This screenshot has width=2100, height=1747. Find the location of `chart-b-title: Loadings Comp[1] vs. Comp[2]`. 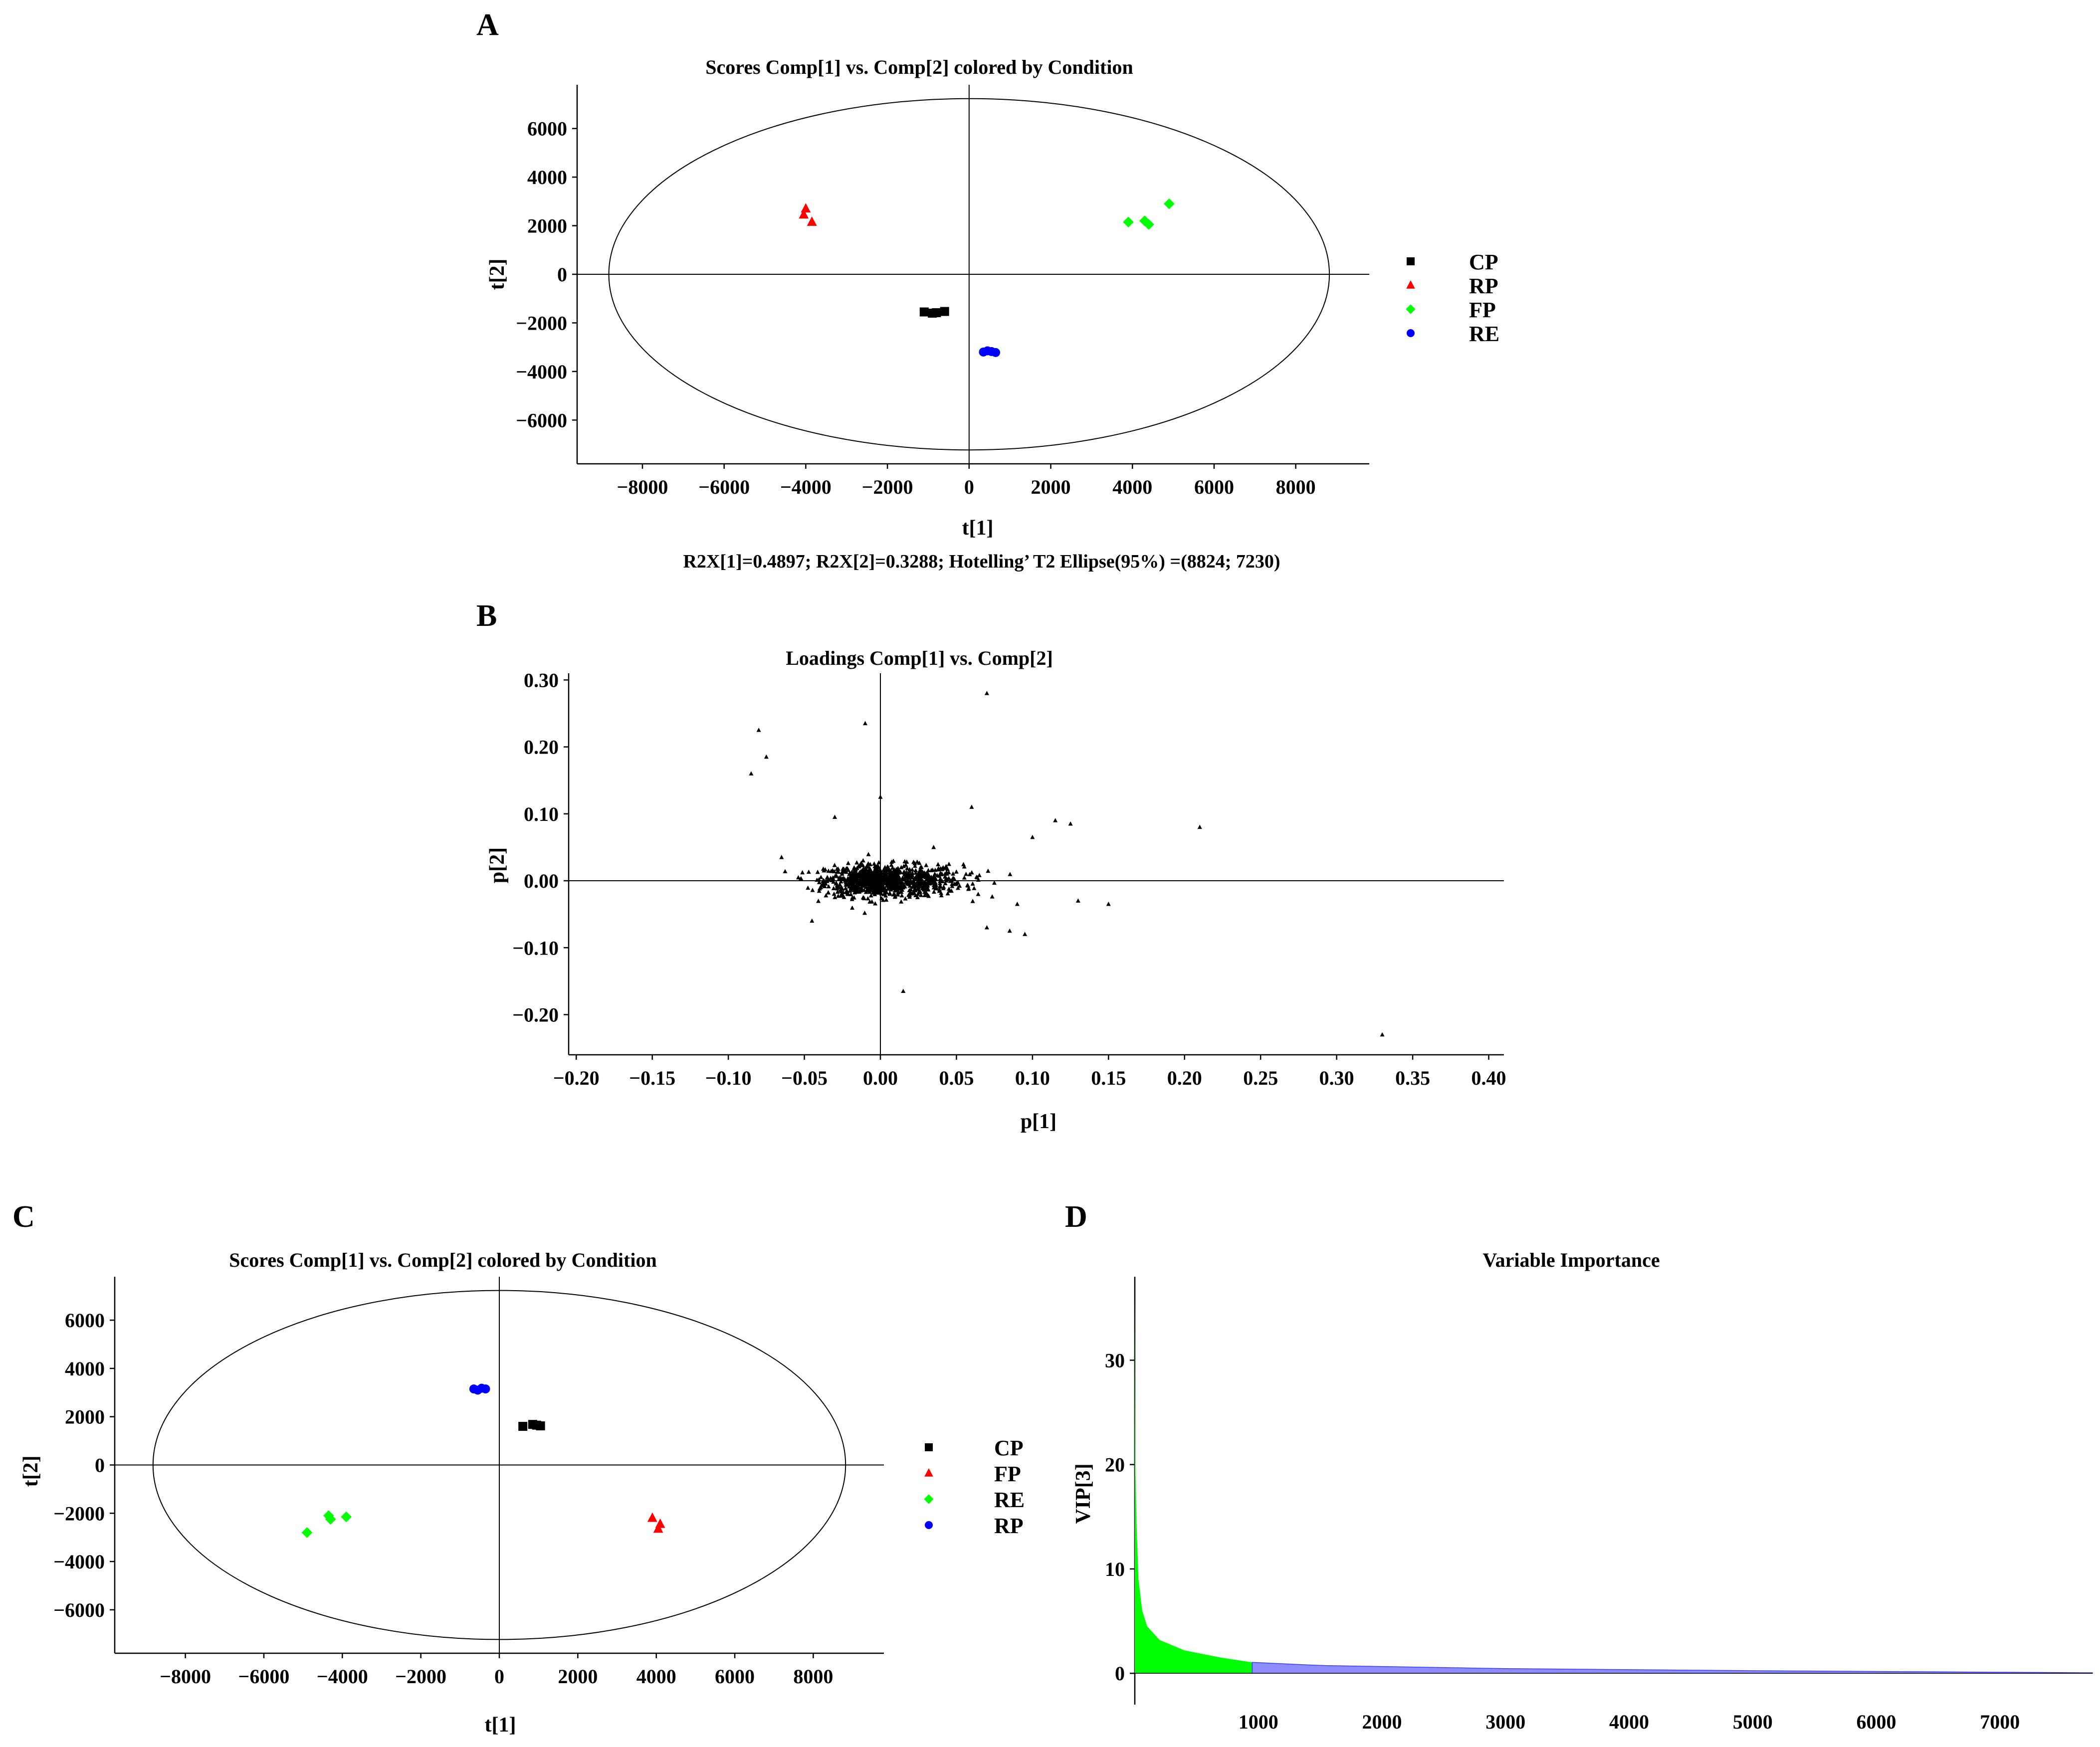

chart-b-title: Loadings Comp[1] vs. Comp[2] is located at coordinates (919, 658).